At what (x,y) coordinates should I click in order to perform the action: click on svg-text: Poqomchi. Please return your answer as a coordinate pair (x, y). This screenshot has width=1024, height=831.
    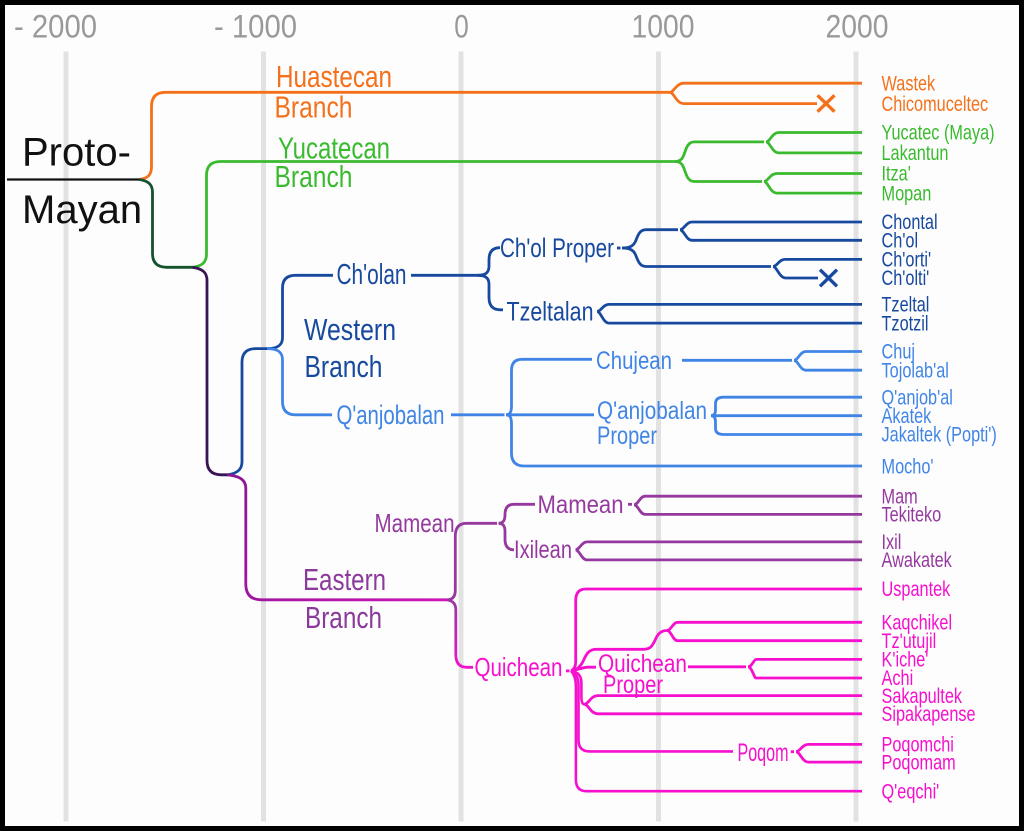
    Looking at the image, I should click on (918, 745).